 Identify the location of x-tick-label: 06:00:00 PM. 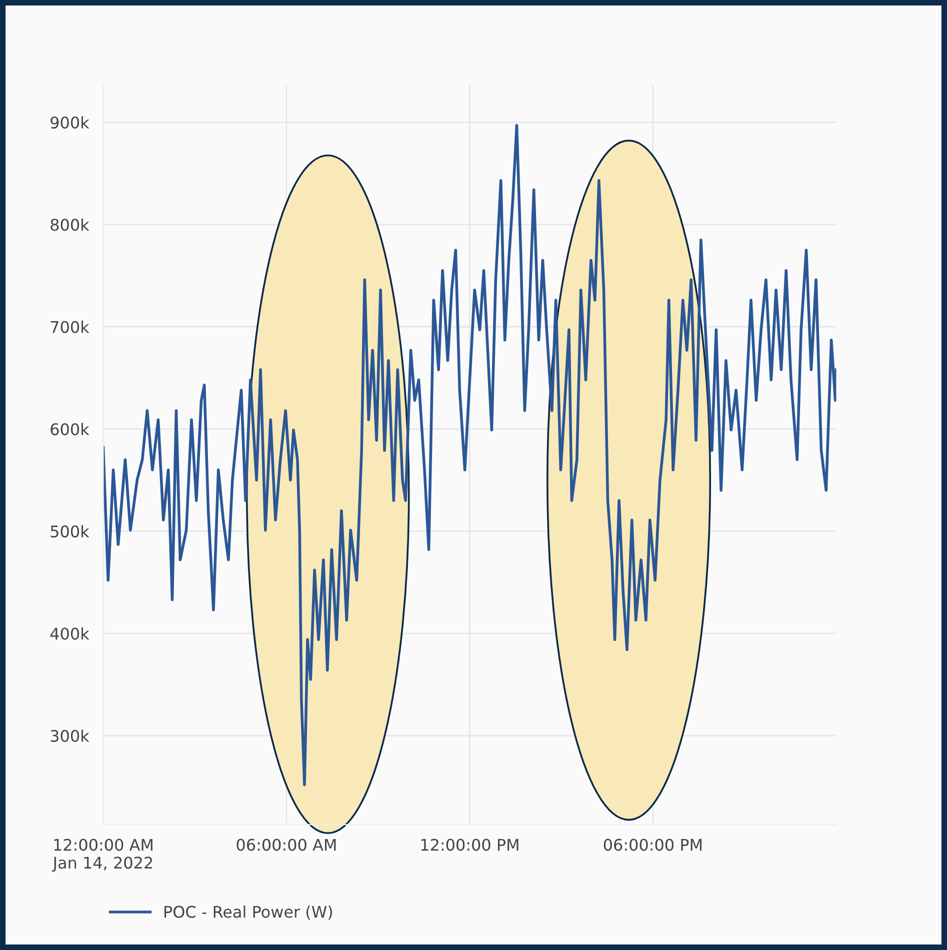
(653, 844).